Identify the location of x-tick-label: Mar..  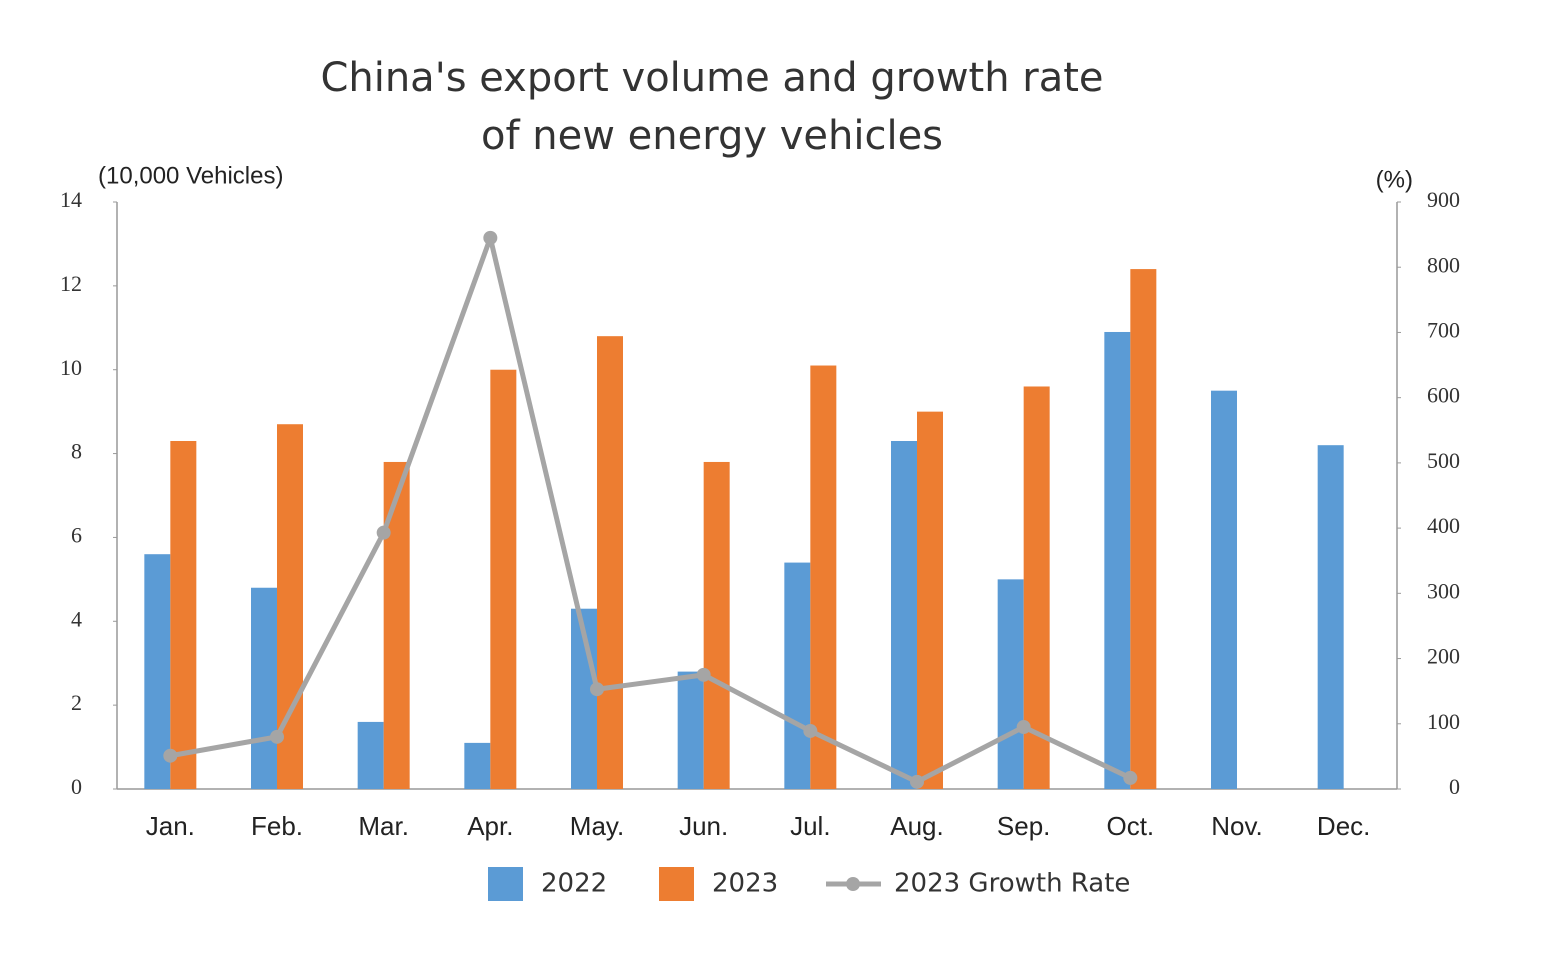
(383, 826).